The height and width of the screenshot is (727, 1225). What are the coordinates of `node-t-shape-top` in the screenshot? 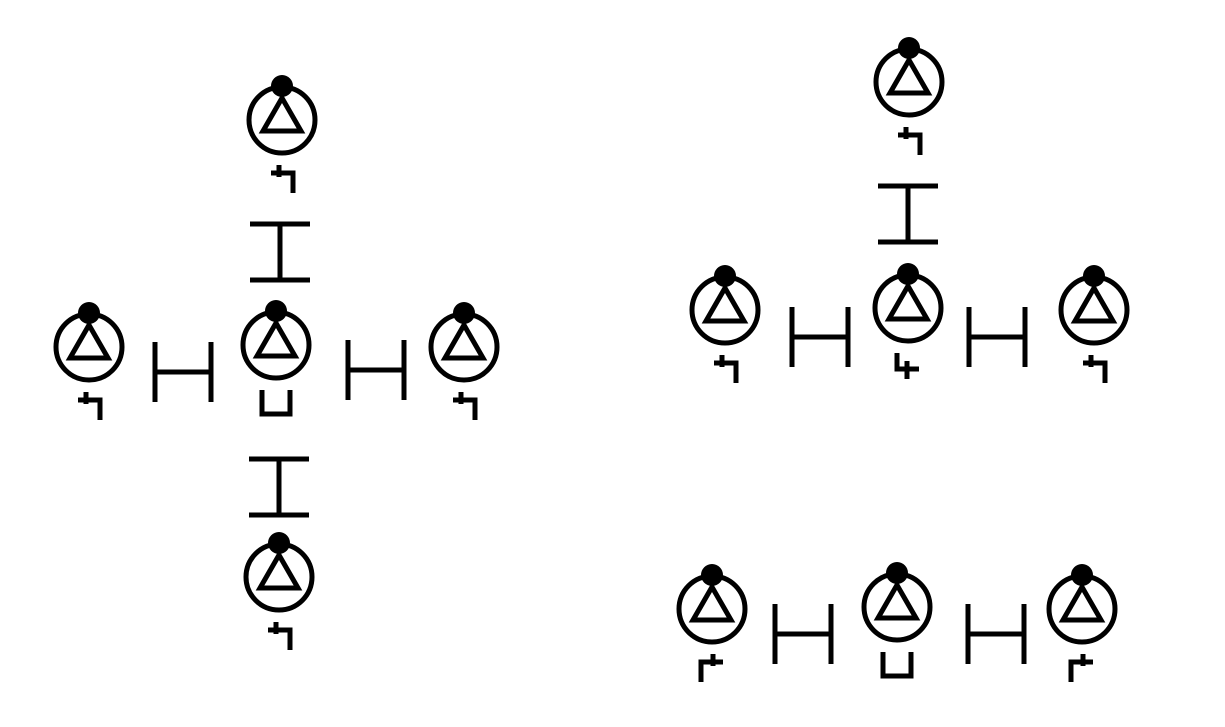 It's located at (909, 96).